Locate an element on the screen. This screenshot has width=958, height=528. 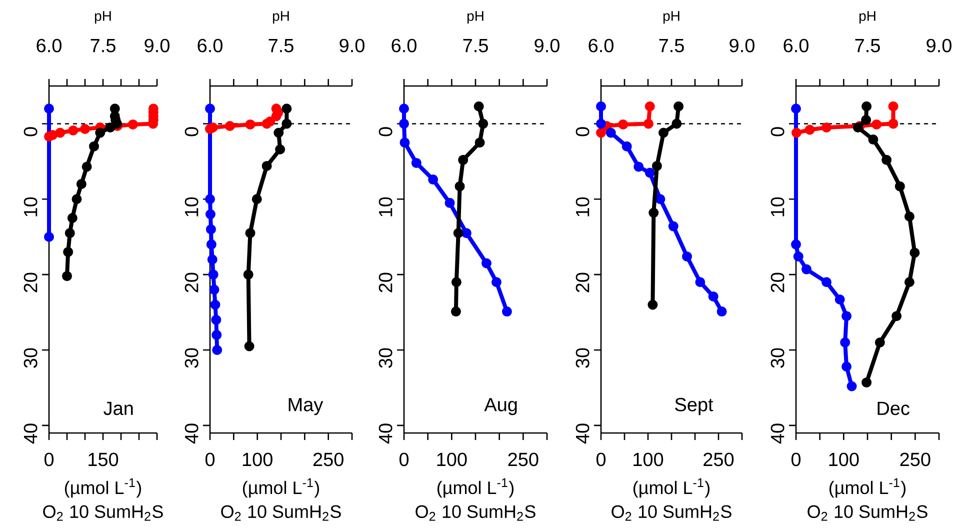
text: Jan is located at coordinates (118, 409).